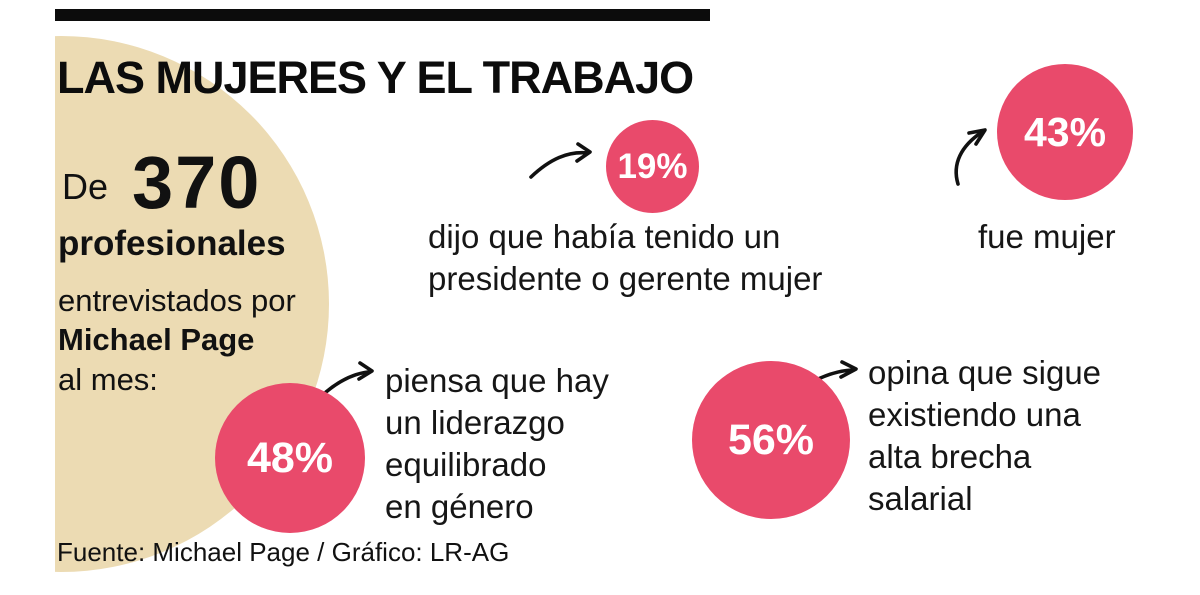 This screenshot has height=595, width=1200. I want to click on caption-line: dijo que había tenido un, so click(604, 236).